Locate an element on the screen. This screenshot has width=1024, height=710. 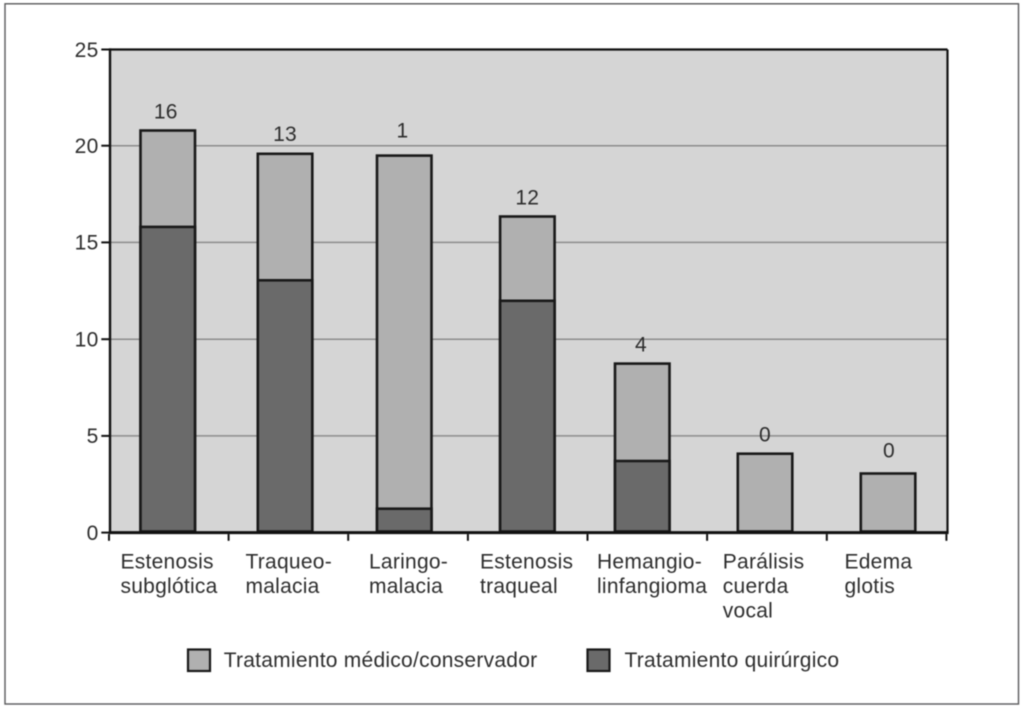
svg-text: 15 is located at coordinates (87, 243).